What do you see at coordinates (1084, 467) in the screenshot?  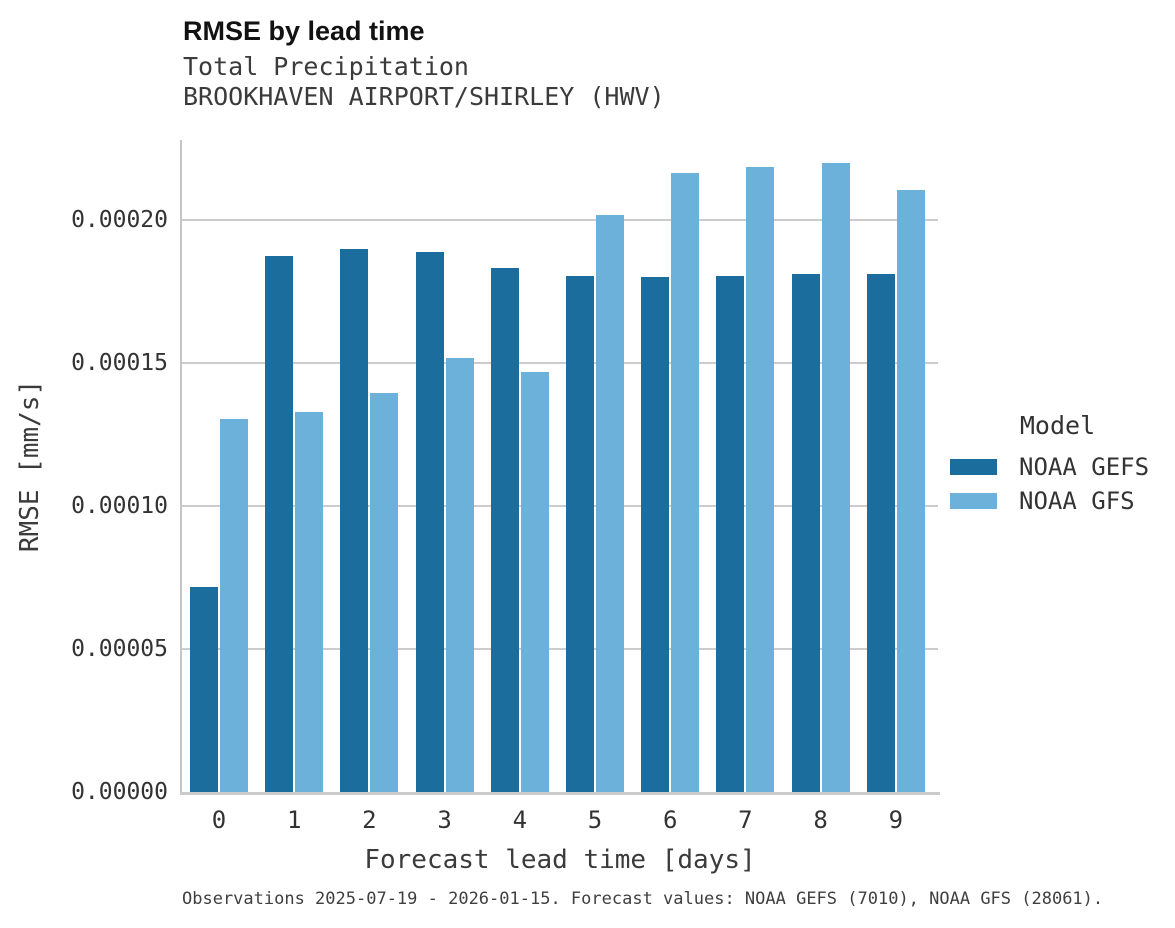 I see `legend-label-gefs: NOAA GEFS` at bounding box center [1084, 467].